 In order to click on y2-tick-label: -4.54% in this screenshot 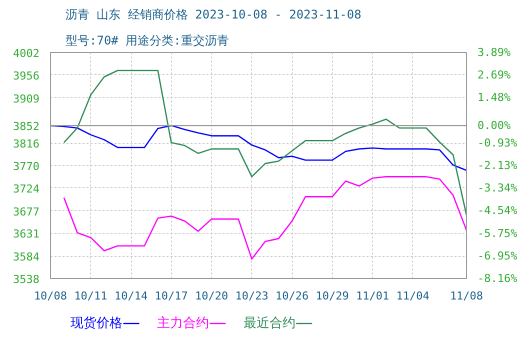, I will do `click(498, 211)`.